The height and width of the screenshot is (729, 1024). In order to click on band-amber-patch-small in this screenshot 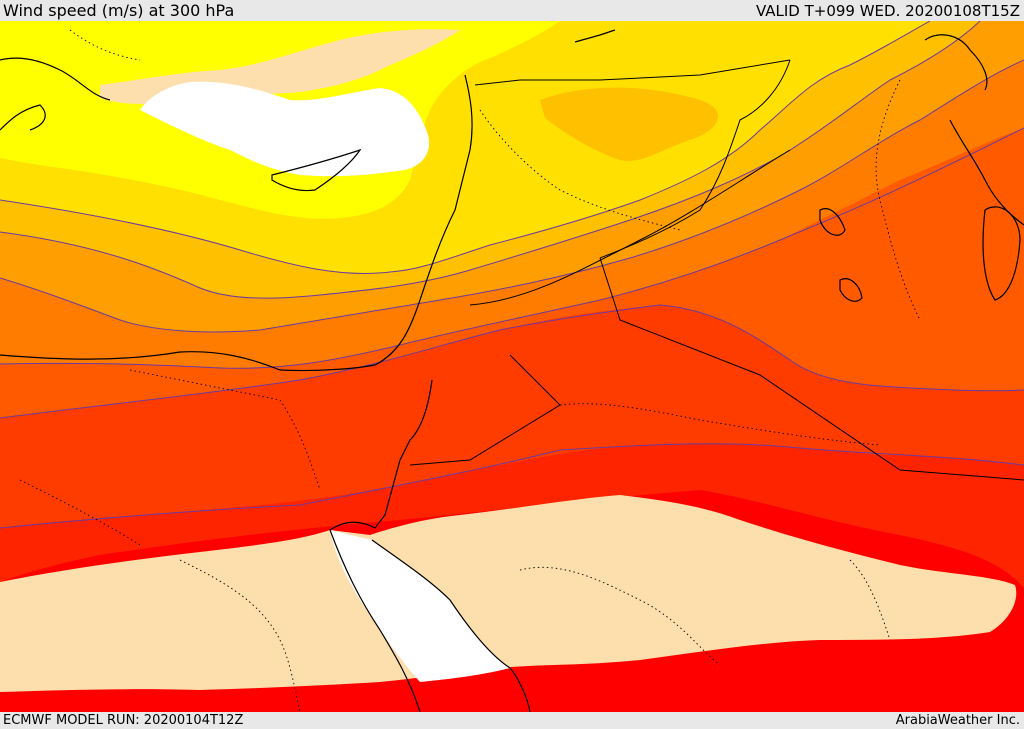, I will do `click(1001, 60)`.